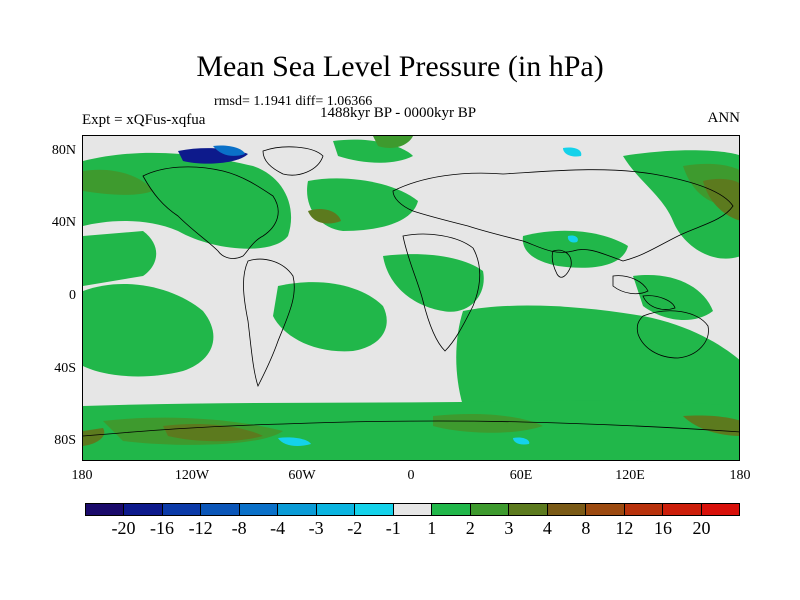 The width and height of the screenshot is (800, 600). What do you see at coordinates (393, 528) in the screenshot?
I see `colorbar-label: -1` at bounding box center [393, 528].